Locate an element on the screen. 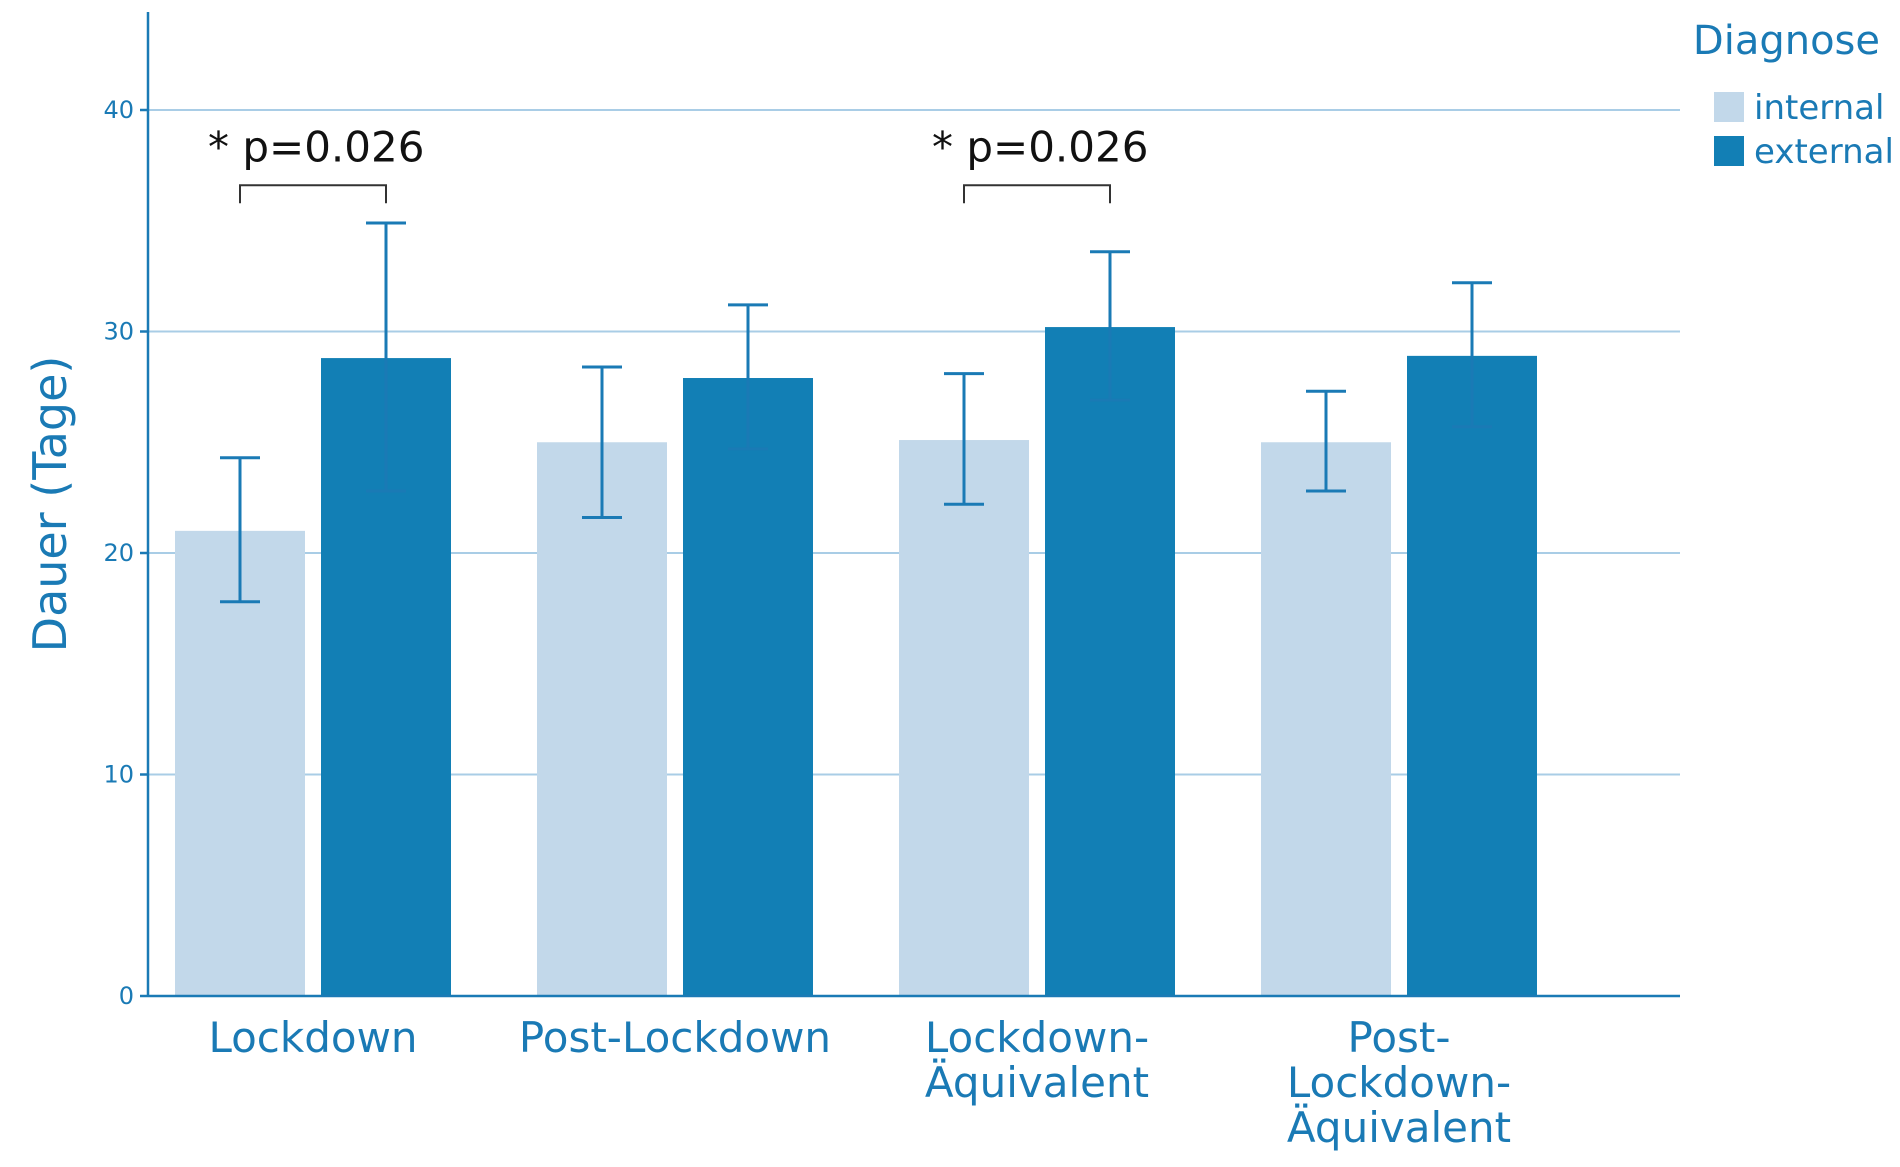  legend-item-internal: internal is located at coordinates (1799, 108).